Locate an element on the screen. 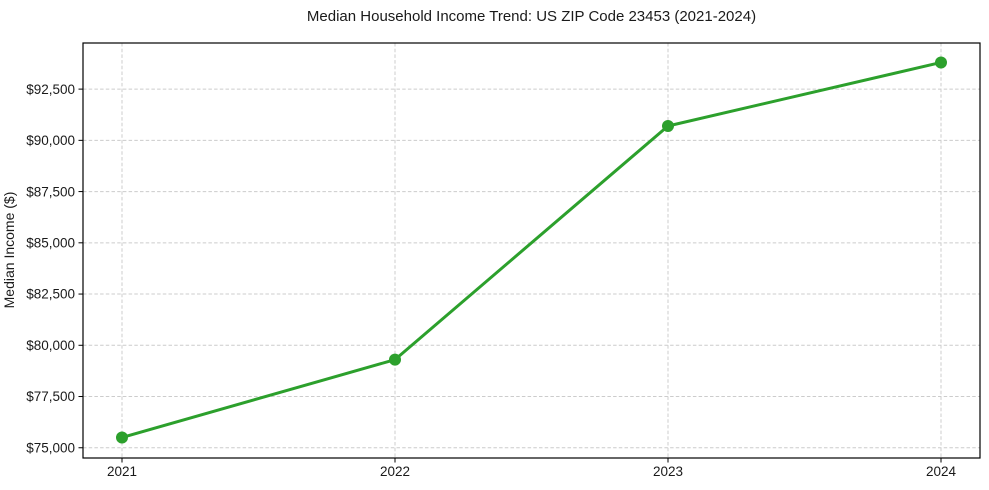  y-tick-label: $92,500 is located at coordinates (50, 89).